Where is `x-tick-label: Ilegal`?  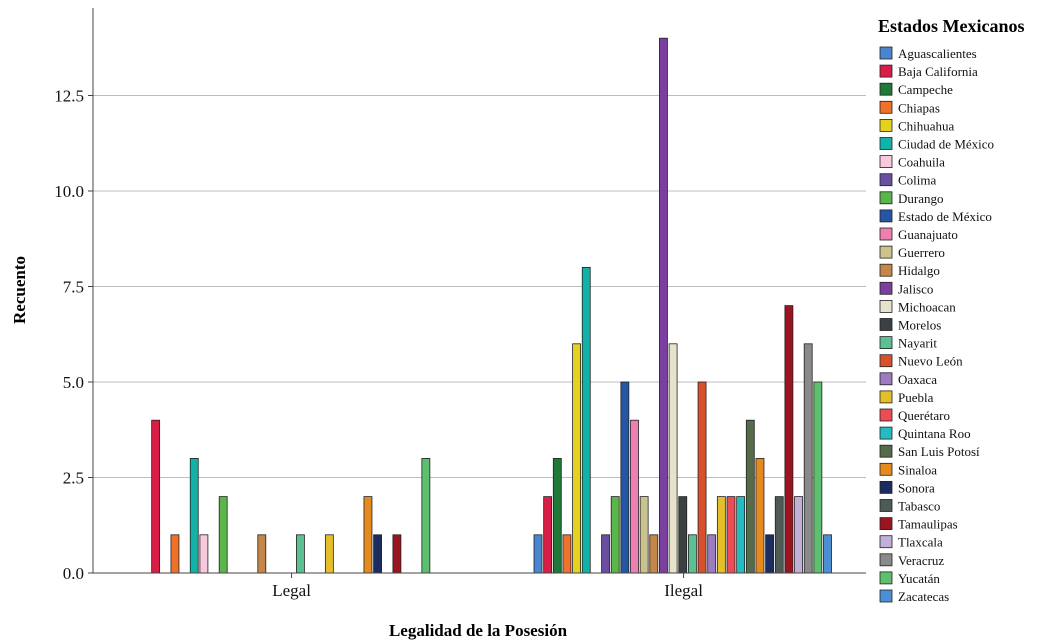
x-tick-label: Ilegal is located at coordinates (683, 590).